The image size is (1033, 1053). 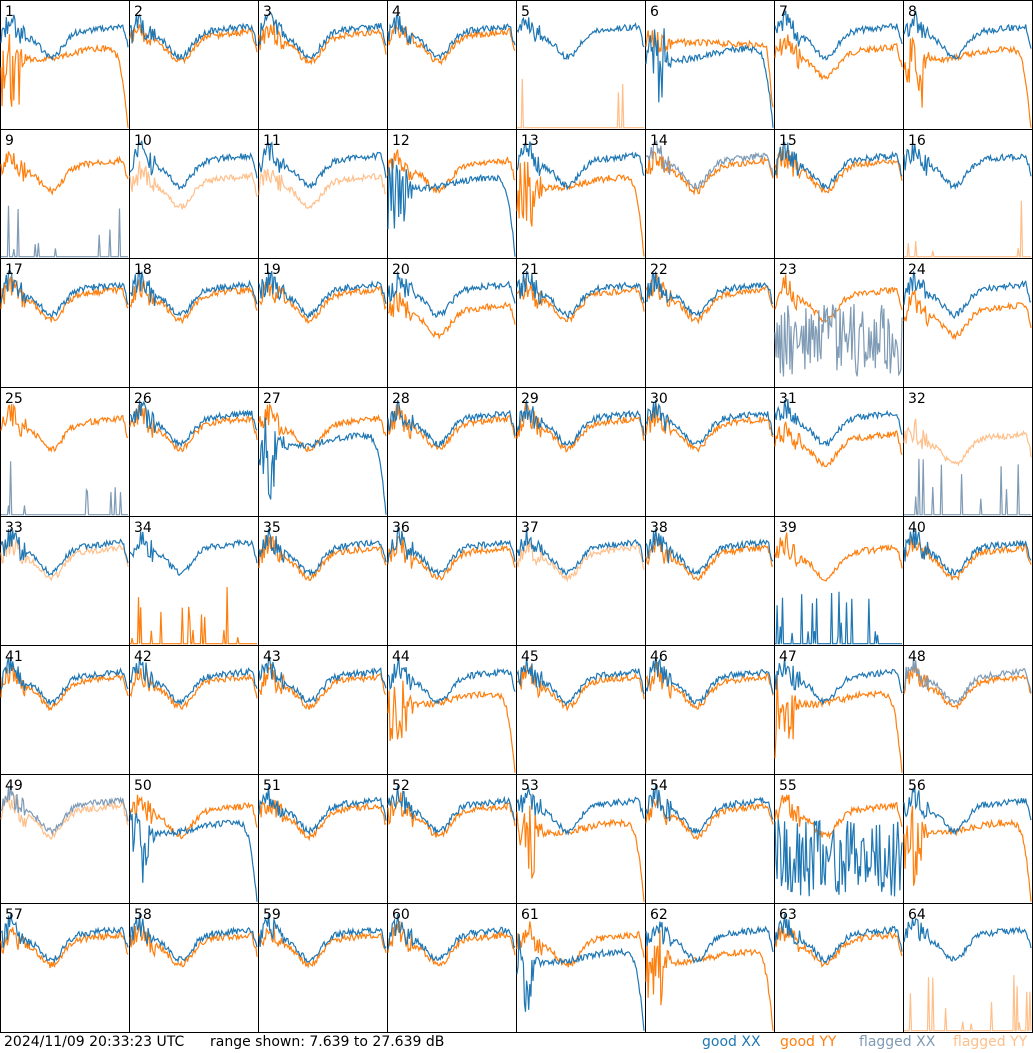 I want to click on antenna-label: 45, so click(x=530, y=657).